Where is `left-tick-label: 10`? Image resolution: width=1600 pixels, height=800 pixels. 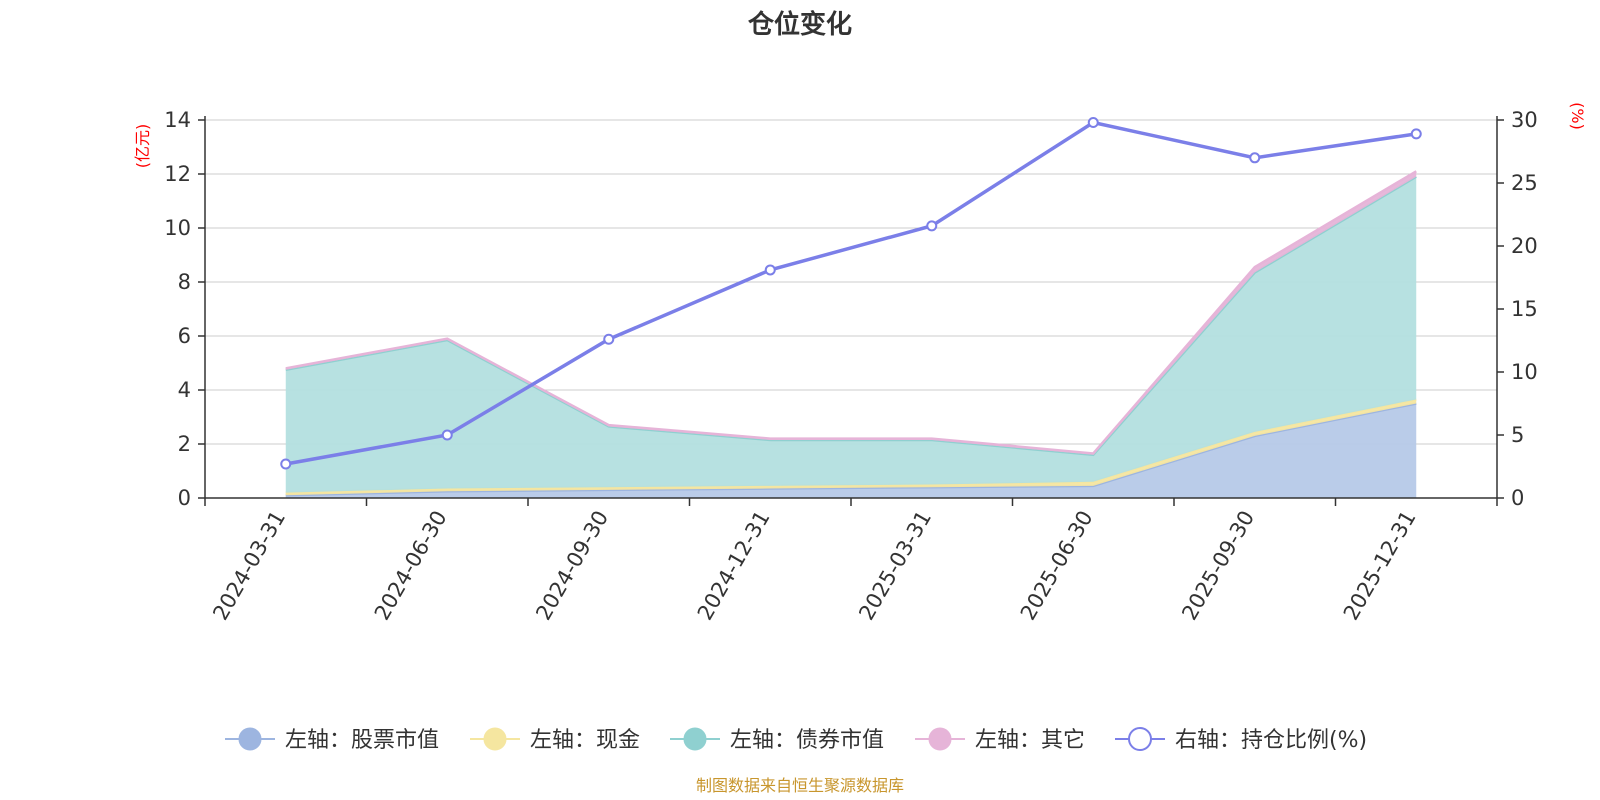
left-tick-label: 10 is located at coordinates (177, 228).